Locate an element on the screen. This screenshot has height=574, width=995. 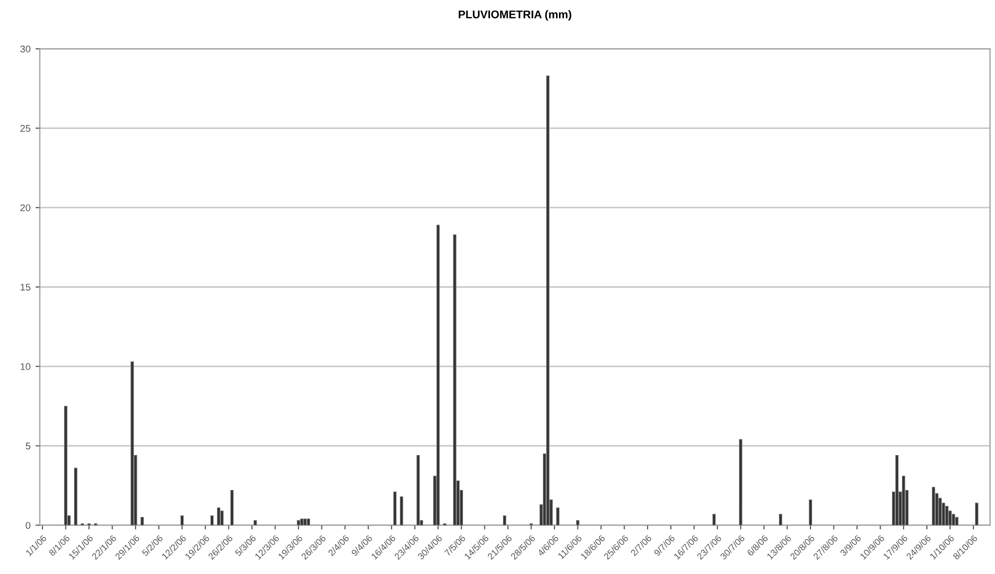
y-tick-label: 20 is located at coordinates (25, 208).